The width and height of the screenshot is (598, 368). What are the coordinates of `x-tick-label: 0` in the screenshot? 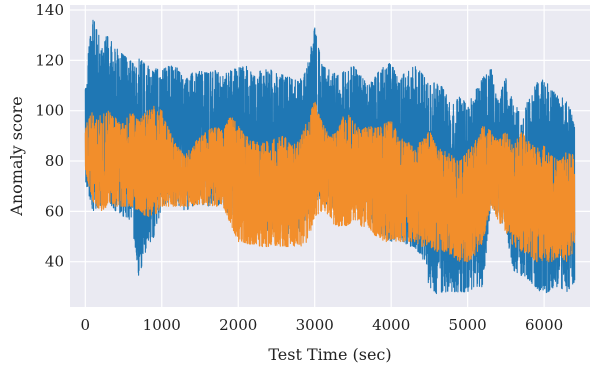 It's located at (86, 325).